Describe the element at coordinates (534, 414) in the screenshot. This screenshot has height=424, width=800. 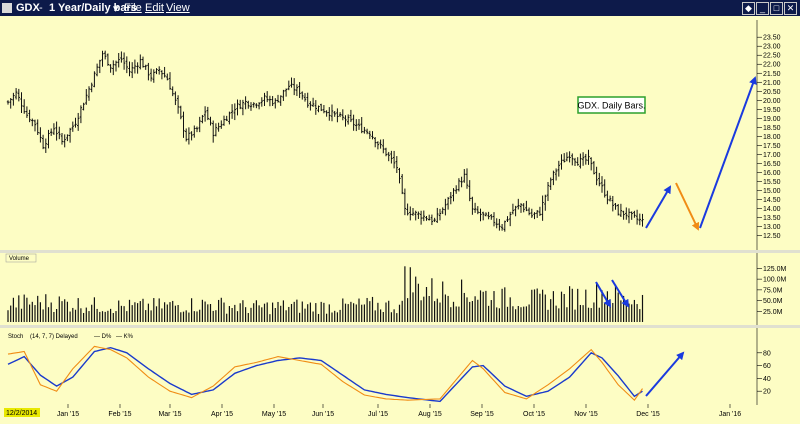
I see `x-tick-label: Oct '15` at that location.